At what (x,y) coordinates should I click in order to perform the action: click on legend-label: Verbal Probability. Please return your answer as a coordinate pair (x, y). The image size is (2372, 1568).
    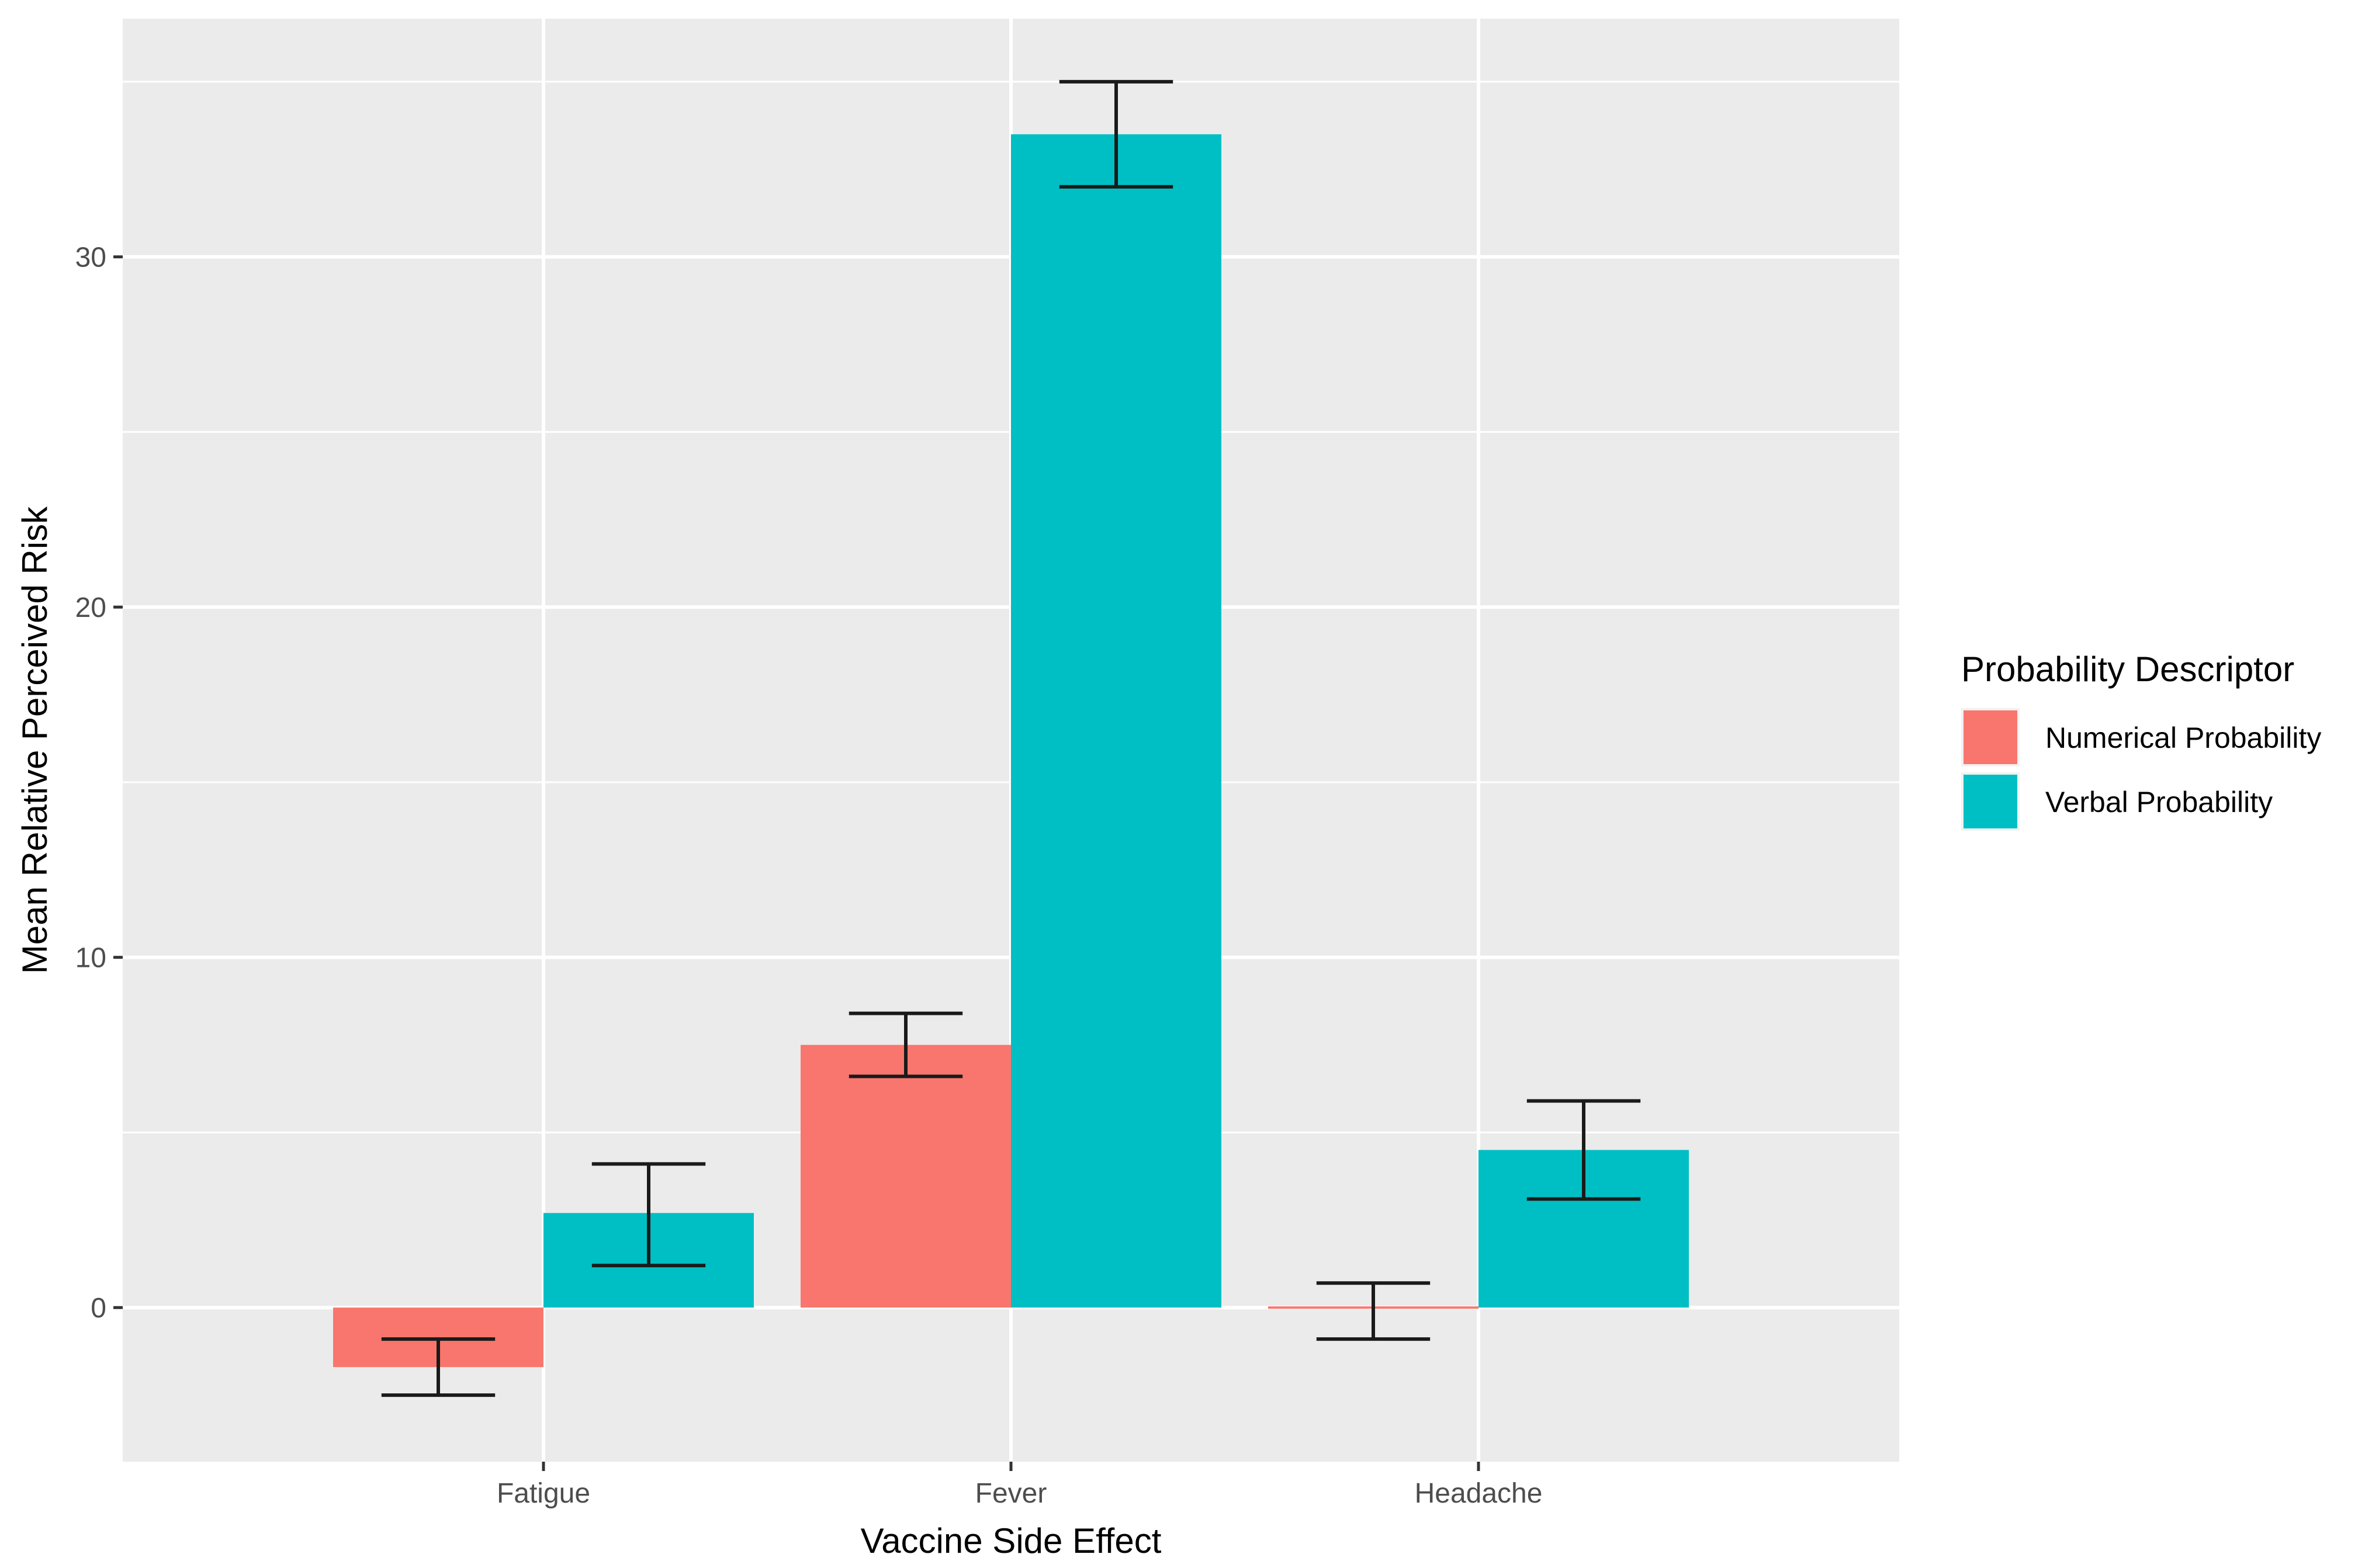
    Looking at the image, I should click on (2159, 802).